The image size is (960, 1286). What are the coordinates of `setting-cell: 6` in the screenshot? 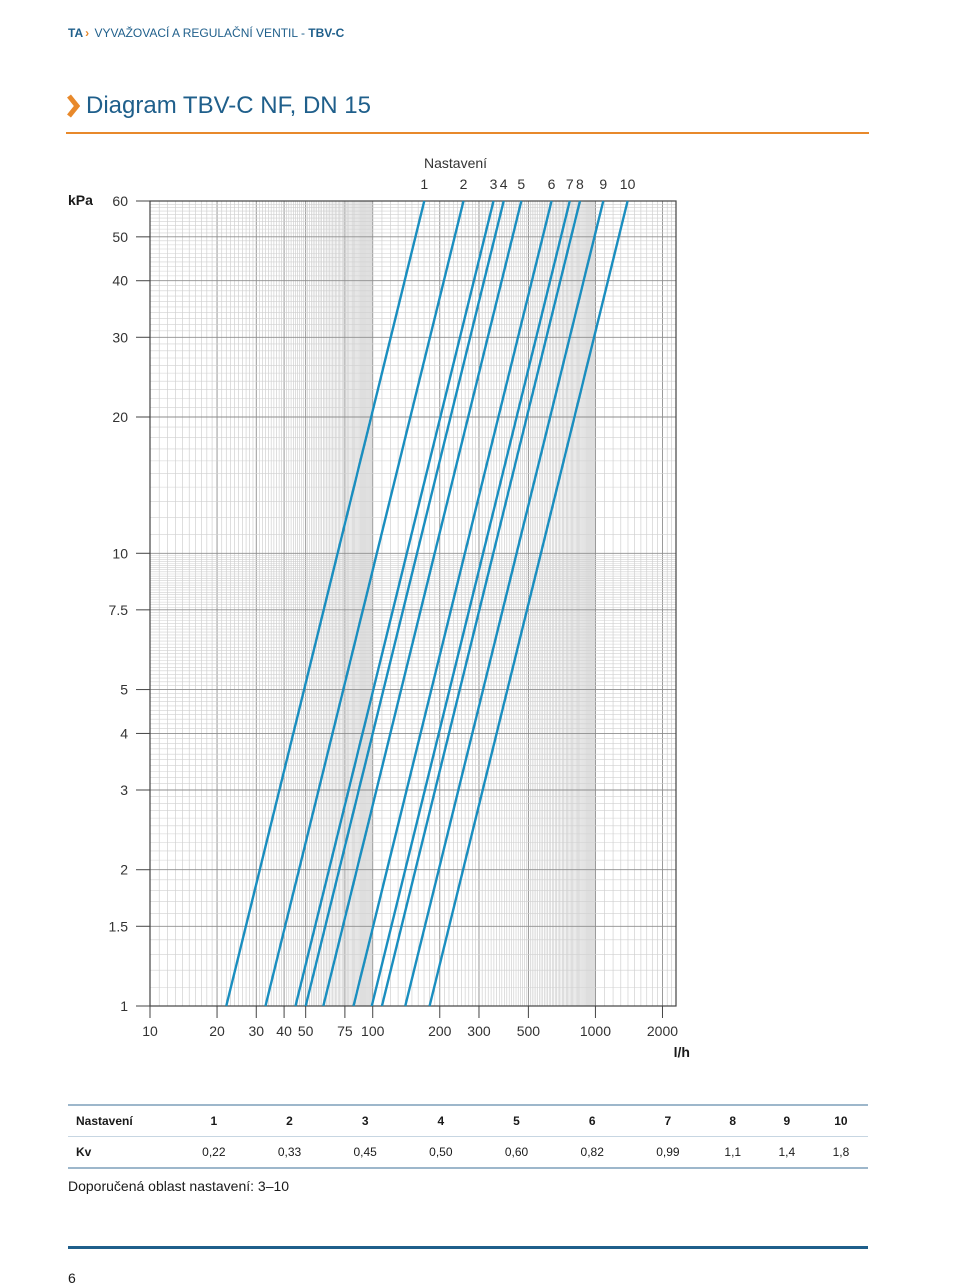 It's located at (592, 1120).